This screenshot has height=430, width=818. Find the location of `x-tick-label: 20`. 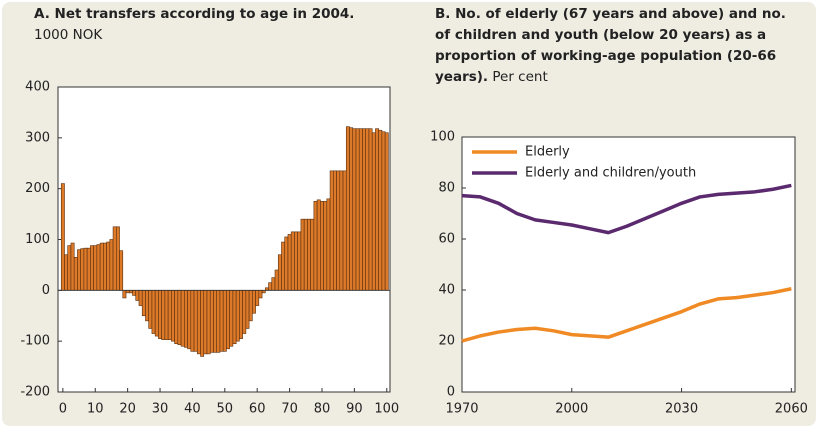

x-tick-label: 20 is located at coordinates (127, 409).